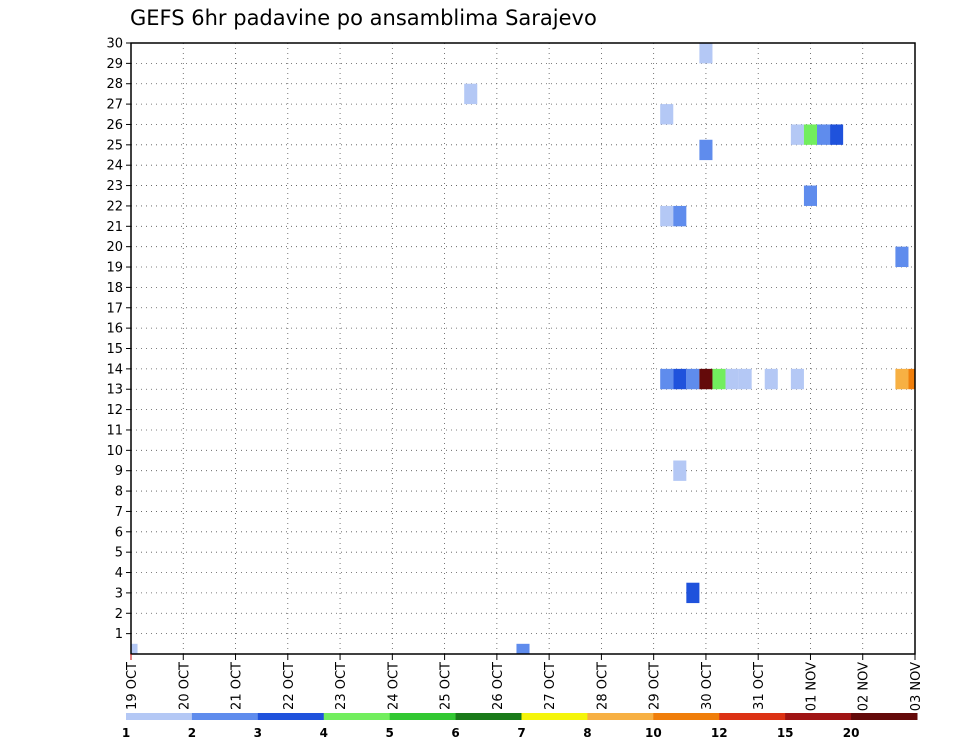 This screenshot has width=960, height=742. I want to click on x-tick-label: 22 OCT, so click(289, 686).